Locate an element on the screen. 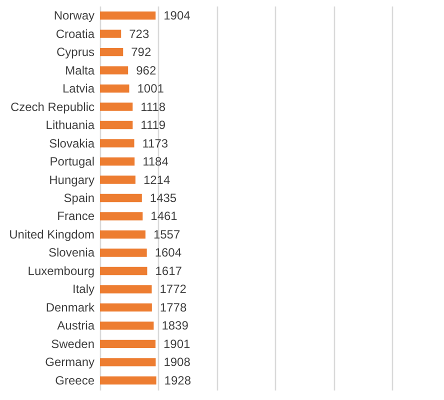 The height and width of the screenshot is (400, 444). y-tick-label: Austria is located at coordinates (76, 325).